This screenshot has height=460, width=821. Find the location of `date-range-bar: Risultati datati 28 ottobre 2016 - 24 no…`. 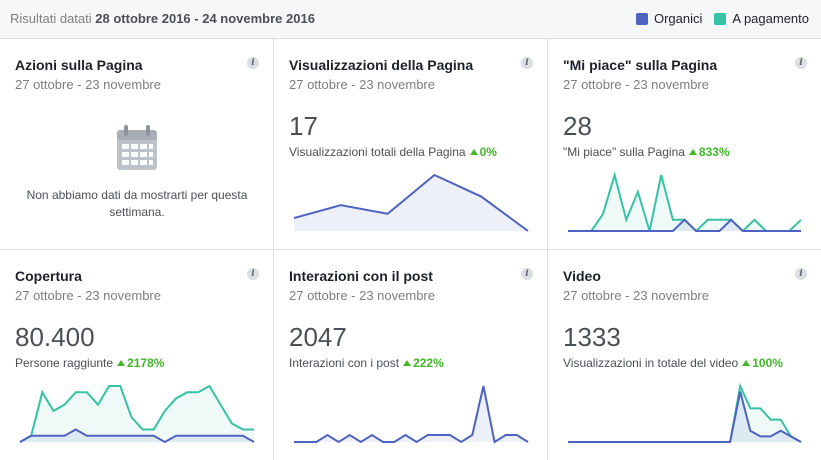

date-range-bar: Risultati datati 28 ottobre 2016 - 24 no… is located at coordinates (410, 19).